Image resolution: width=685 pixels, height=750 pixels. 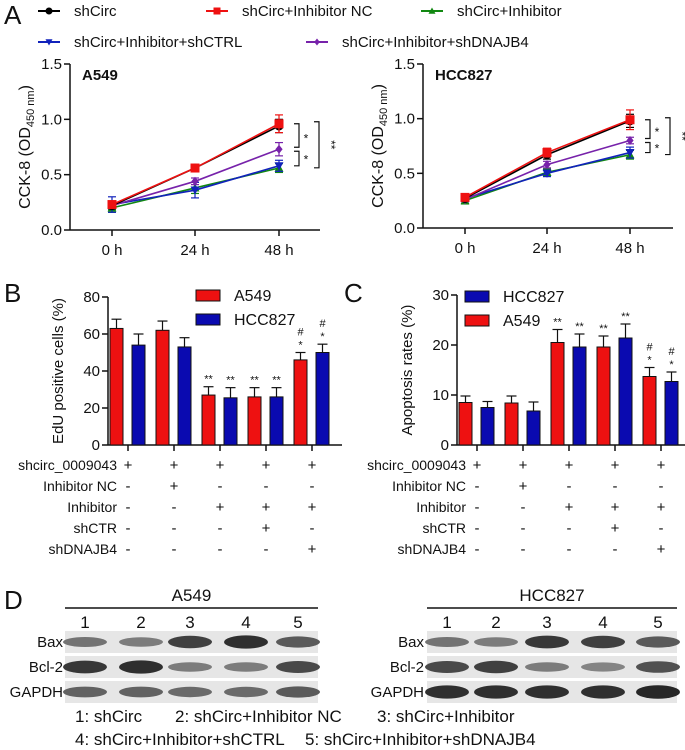 What do you see at coordinates (13, 15) in the screenshot?
I see `panel-label-a: A` at bounding box center [13, 15].